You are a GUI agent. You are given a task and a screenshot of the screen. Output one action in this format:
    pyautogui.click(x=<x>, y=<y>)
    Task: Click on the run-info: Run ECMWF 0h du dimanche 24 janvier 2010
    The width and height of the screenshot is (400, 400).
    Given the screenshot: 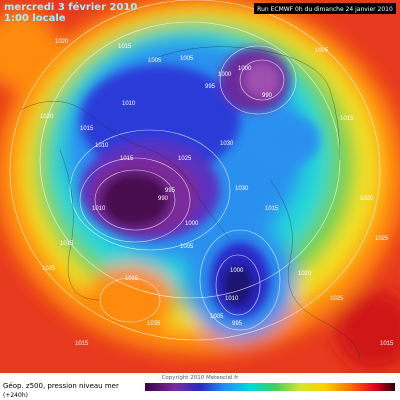 What is the action you would take?
    pyautogui.click(x=325, y=9)
    